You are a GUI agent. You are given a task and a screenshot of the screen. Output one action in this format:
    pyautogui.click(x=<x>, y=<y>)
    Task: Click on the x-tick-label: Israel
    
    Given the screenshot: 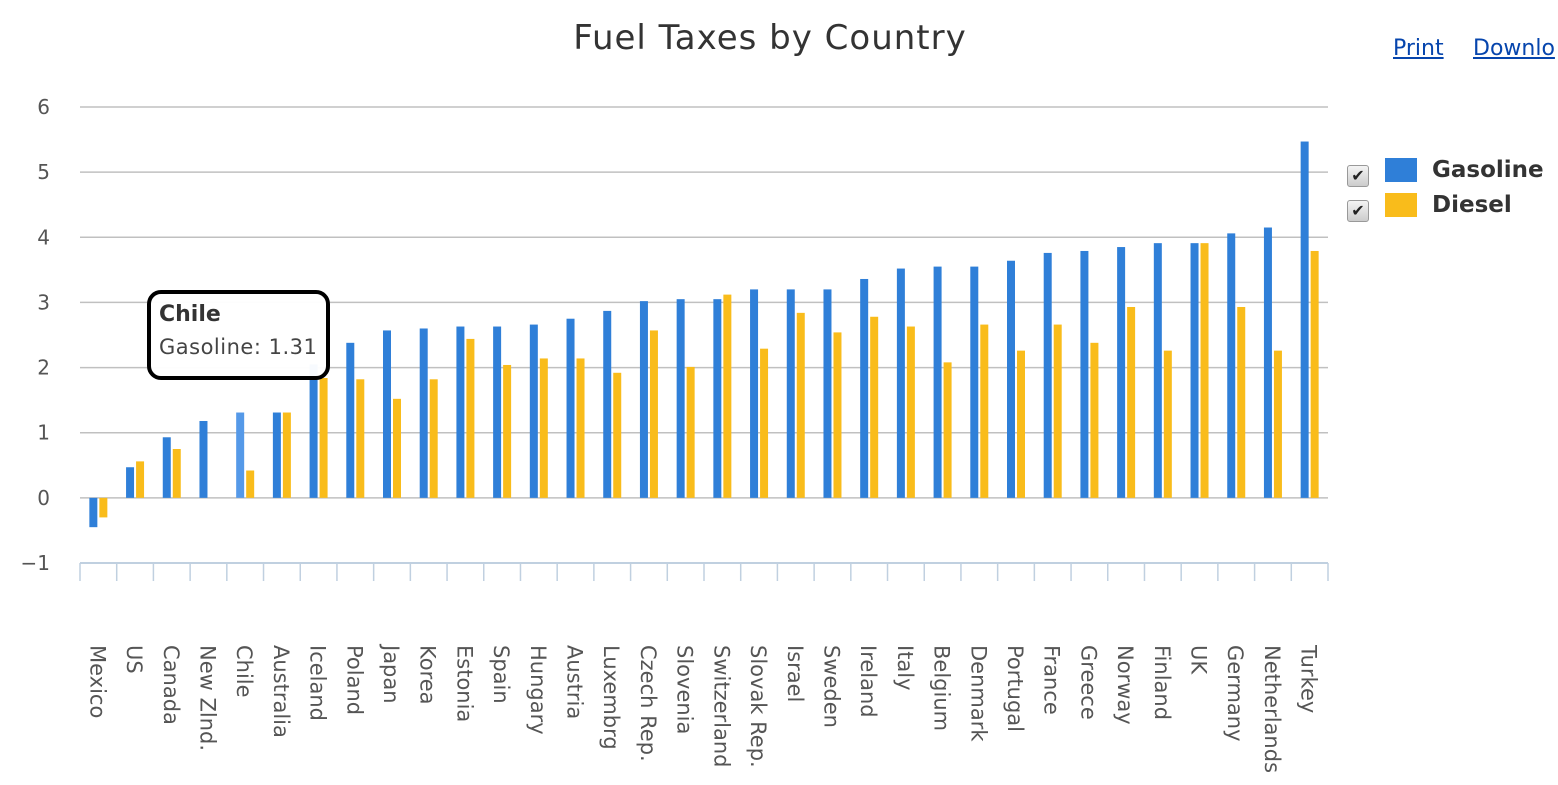 What is the action you would take?
    pyautogui.click(x=795, y=673)
    